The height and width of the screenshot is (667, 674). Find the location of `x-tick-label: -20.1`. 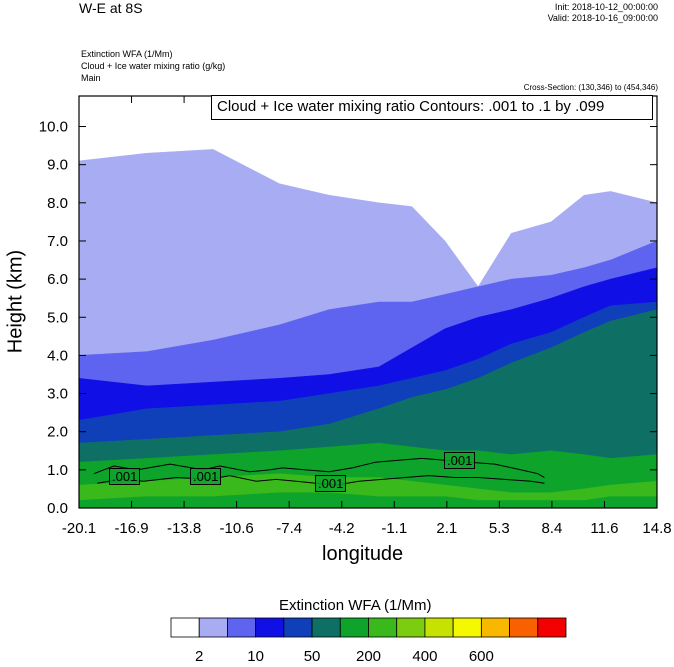

x-tick-label: -20.1 is located at coordinates (79, 528).